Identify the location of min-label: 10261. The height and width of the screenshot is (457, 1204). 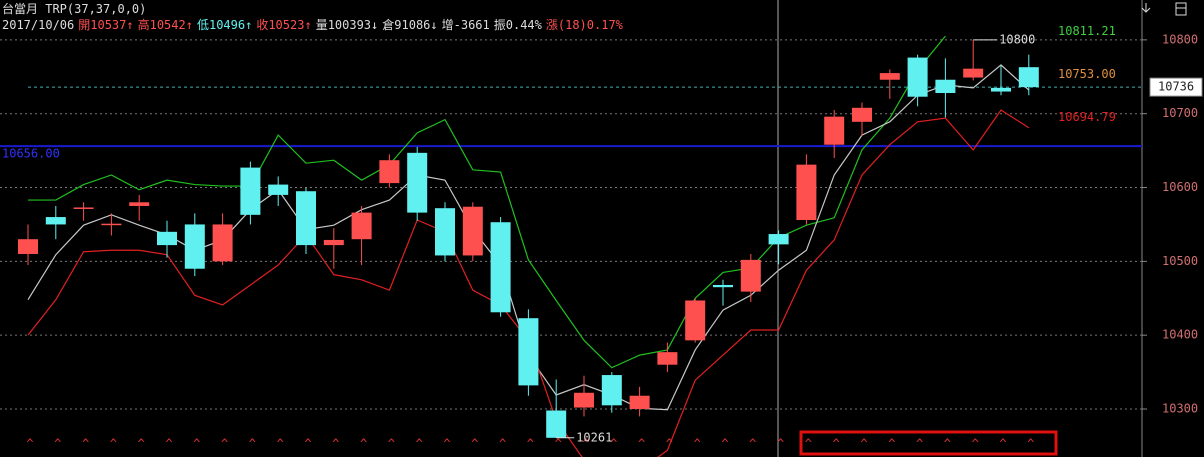
(594, 437).